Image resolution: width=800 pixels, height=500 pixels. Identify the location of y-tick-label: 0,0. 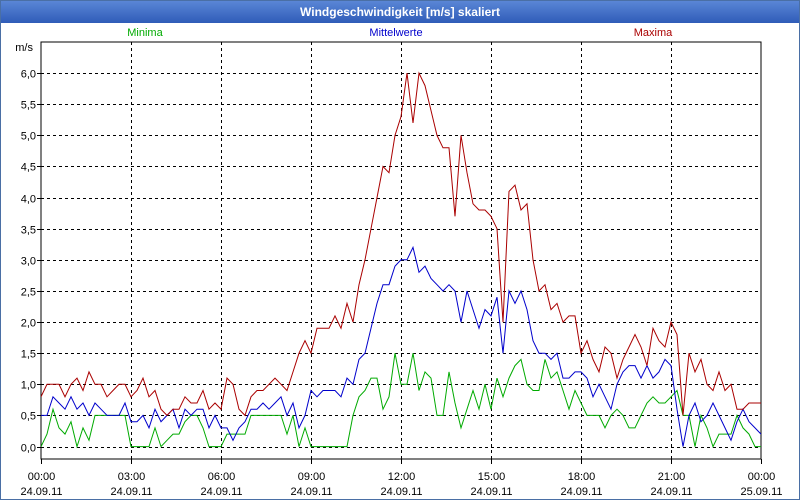
(28, 449).